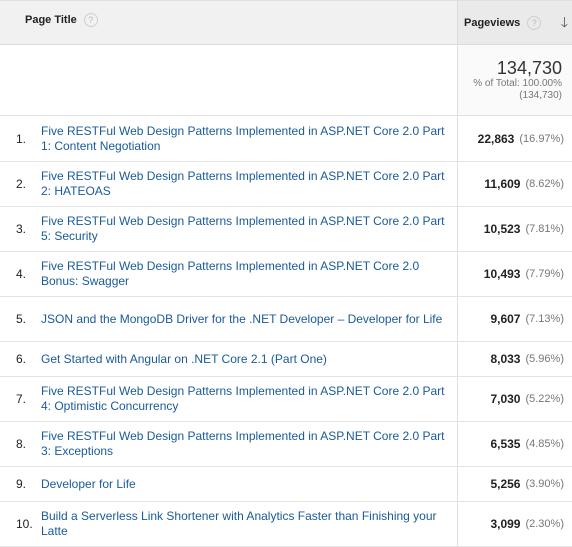 The height and width of the screenshot is (547, 572). What do you see at coordinates (24, 524) in the screenshot?
I see `row-number: 10.` at bounding box center [24, 524].